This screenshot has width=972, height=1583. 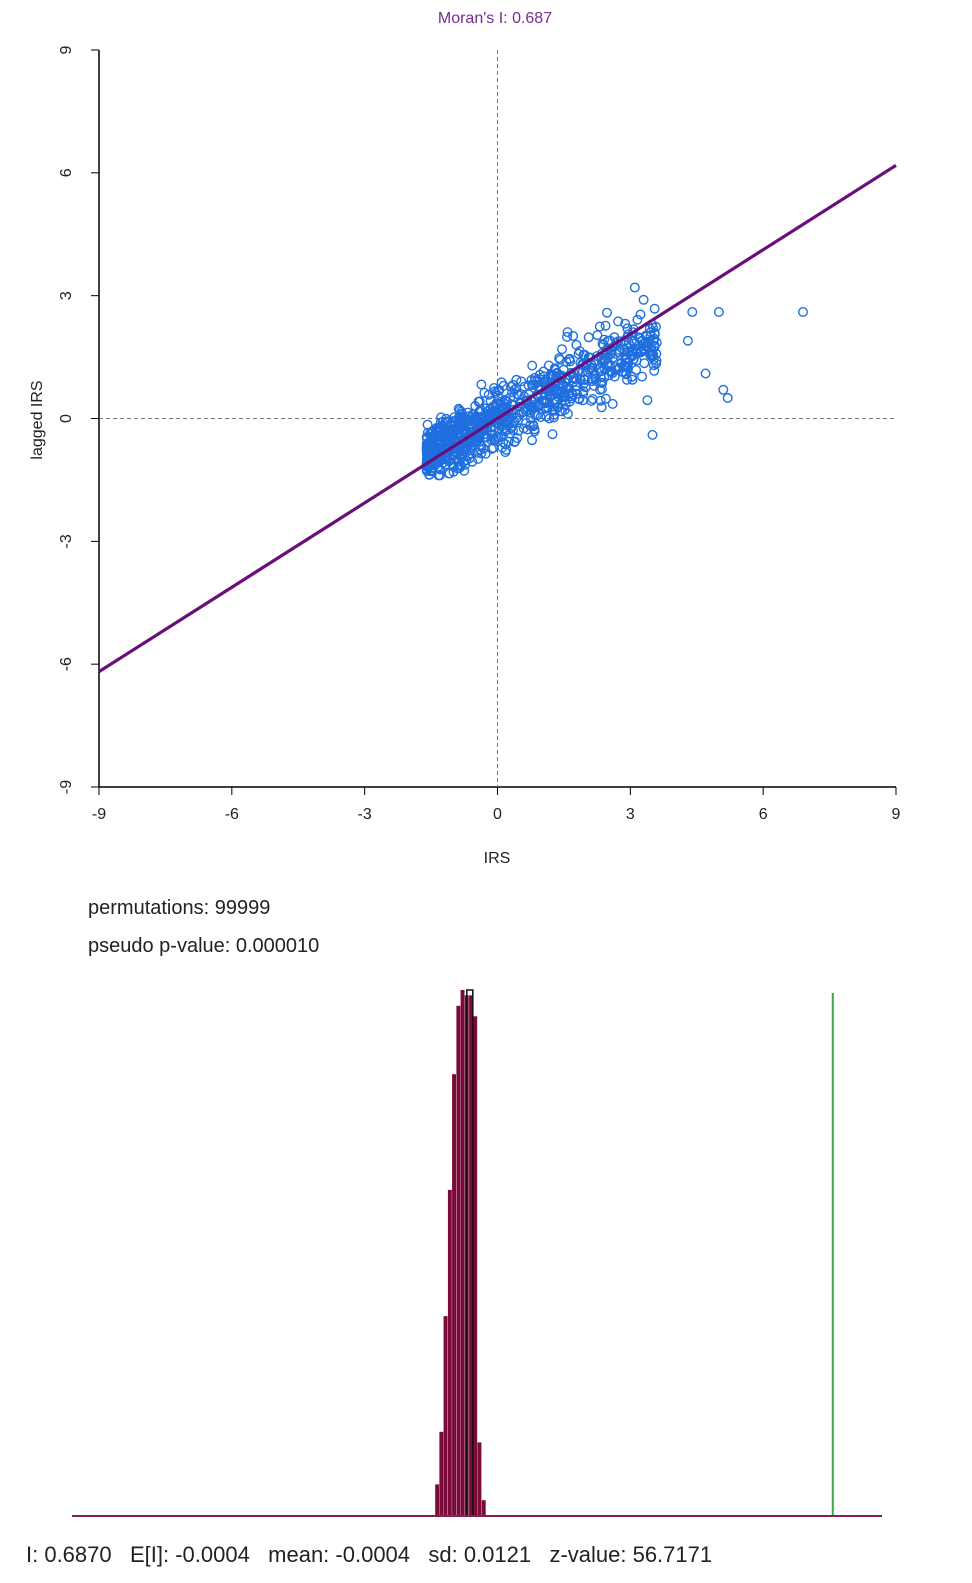 I want to click on x-tick-label: -3, so click(x=365, y=814).